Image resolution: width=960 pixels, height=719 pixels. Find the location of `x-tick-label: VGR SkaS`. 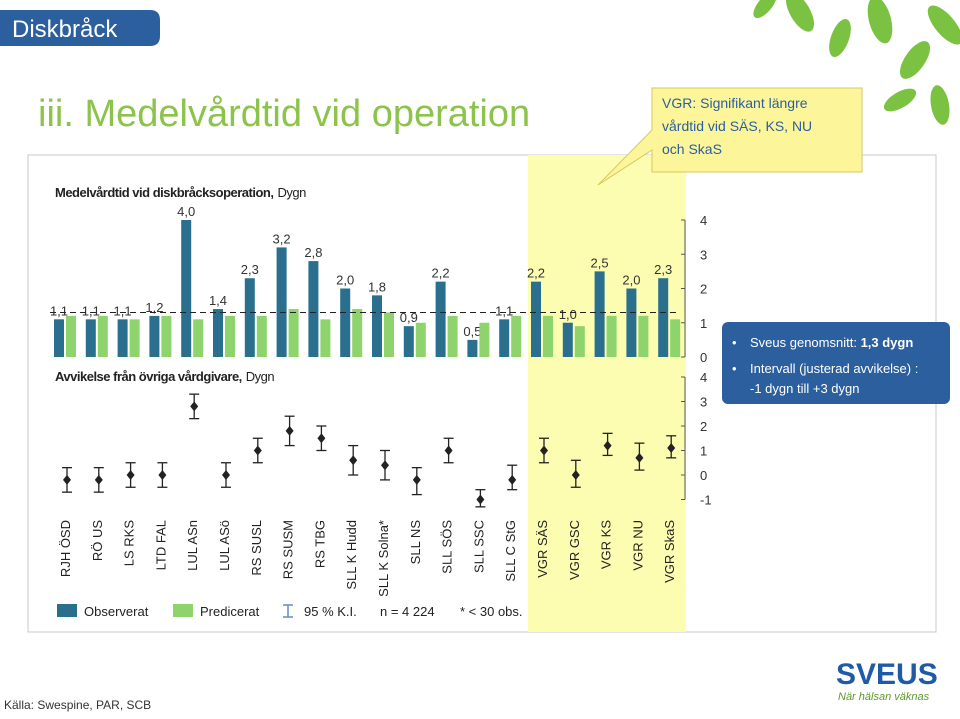

x-tick-label: VGR SkaS is located at coordinates (669, 551).